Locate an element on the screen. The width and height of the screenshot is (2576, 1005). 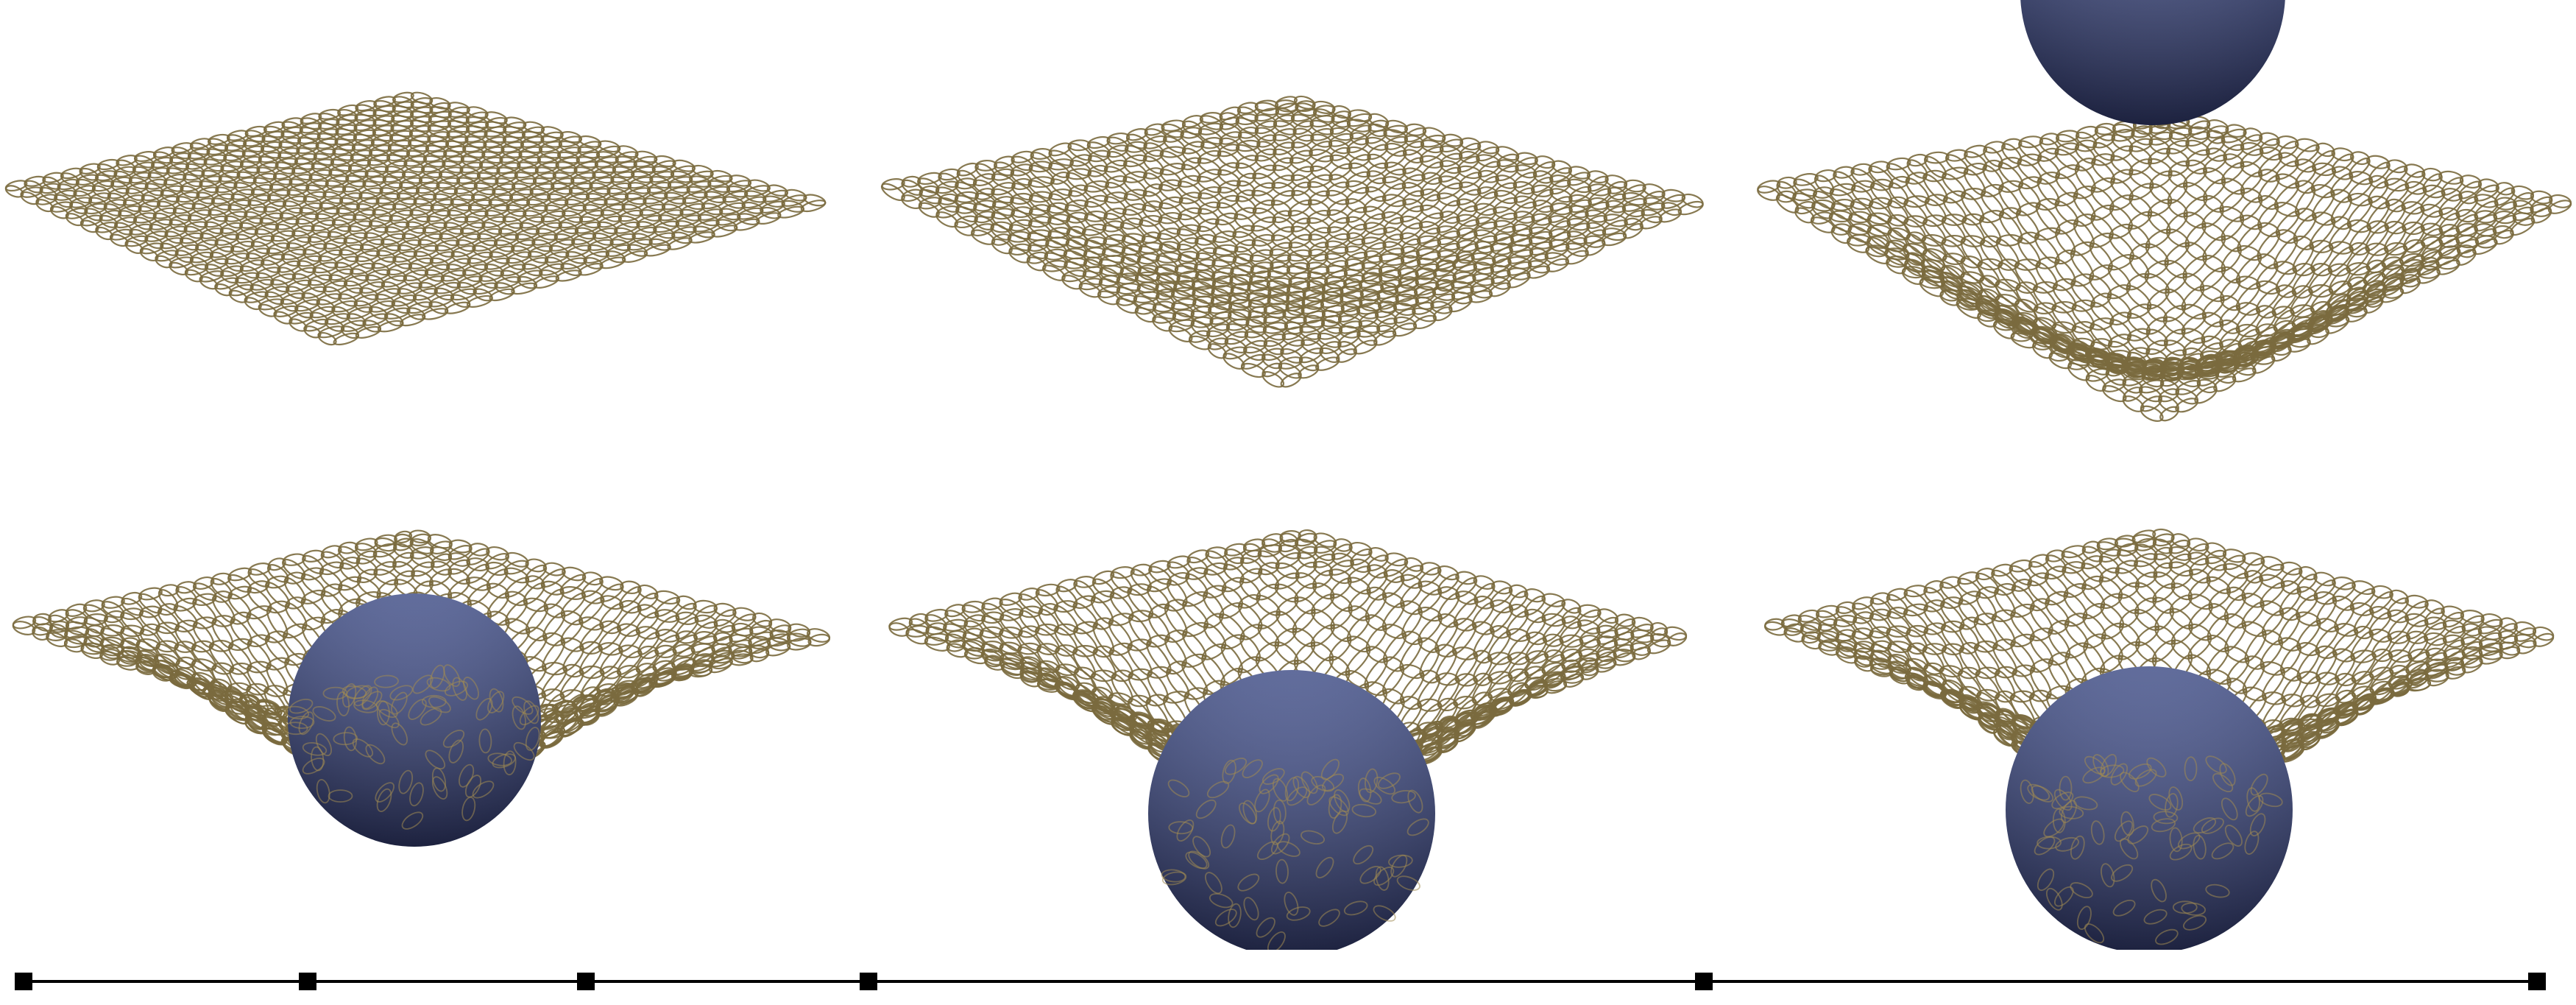
frame-6-sphere-rest is located at coordinates (2159, 739).